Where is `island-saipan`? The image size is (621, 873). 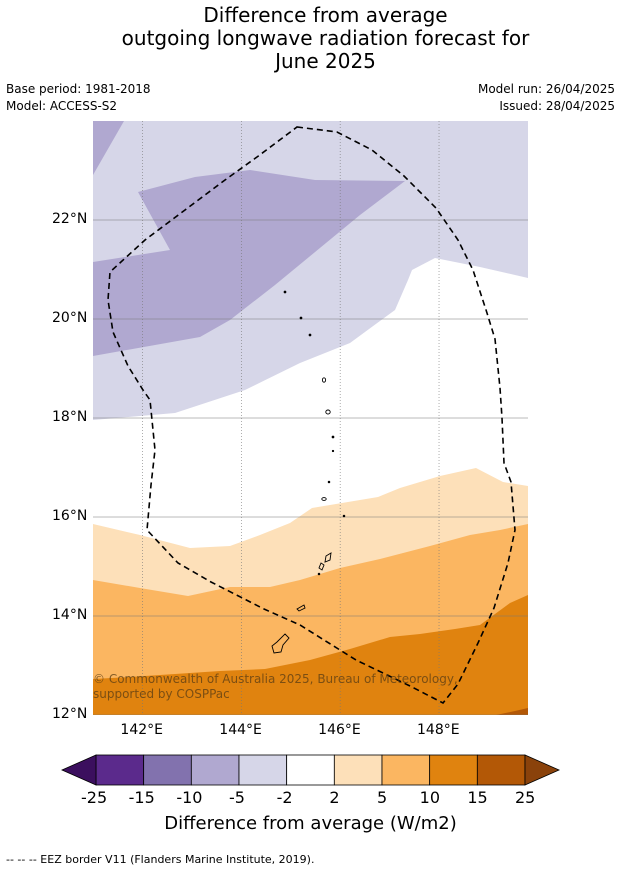 island-saipan is located at coordinates (328, 557).